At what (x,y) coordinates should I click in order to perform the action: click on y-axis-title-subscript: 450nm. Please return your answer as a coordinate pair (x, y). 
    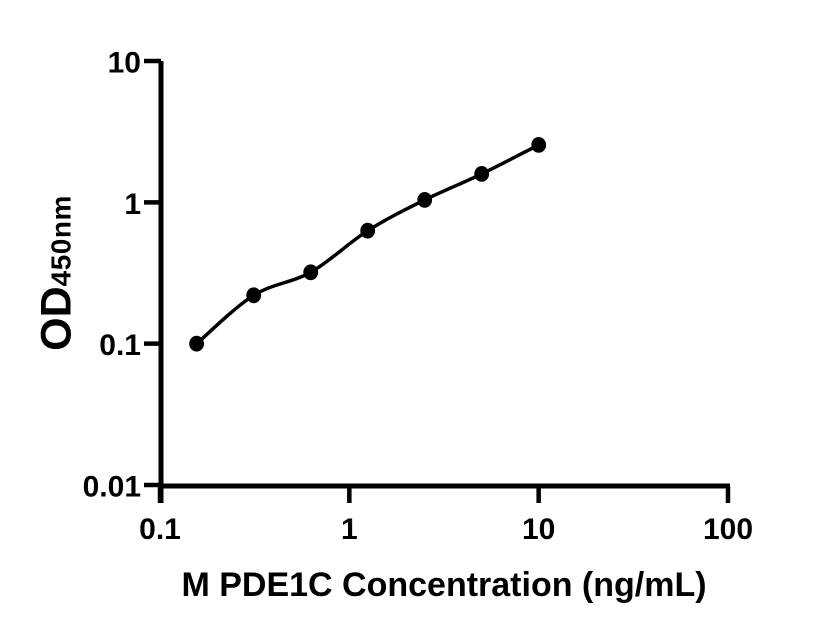
    Looking at the image, I should click on (61, 241).